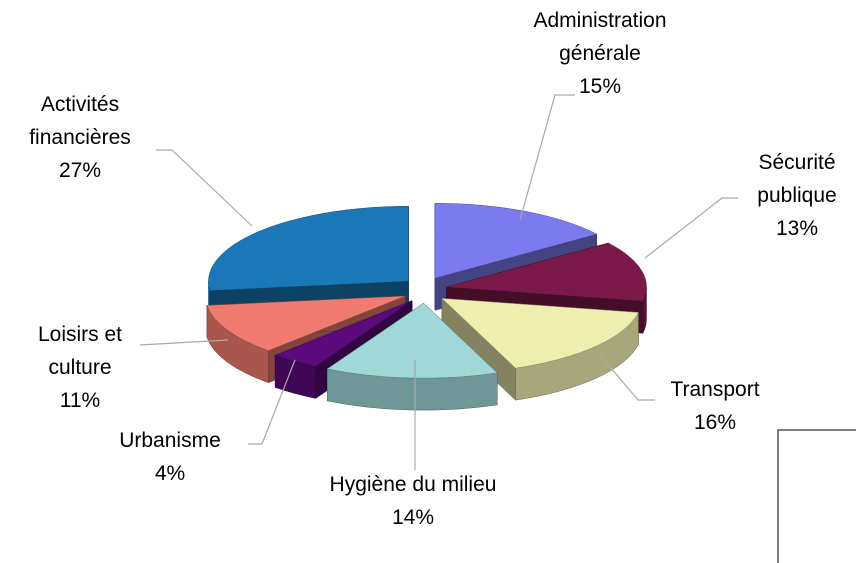  Describe the element at coordinates (80, 400) in the screenshot. I see `value-label: 11%` at that location.